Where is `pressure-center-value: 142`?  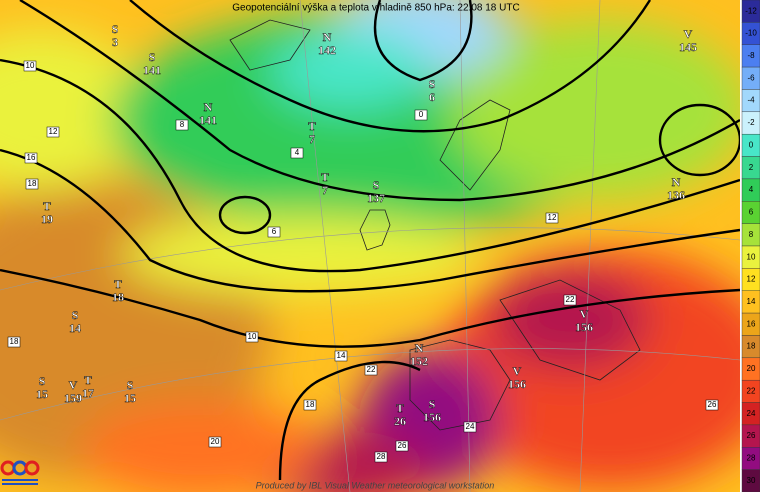 pressure-center-value: 142 is located at coordinates (327, 50).